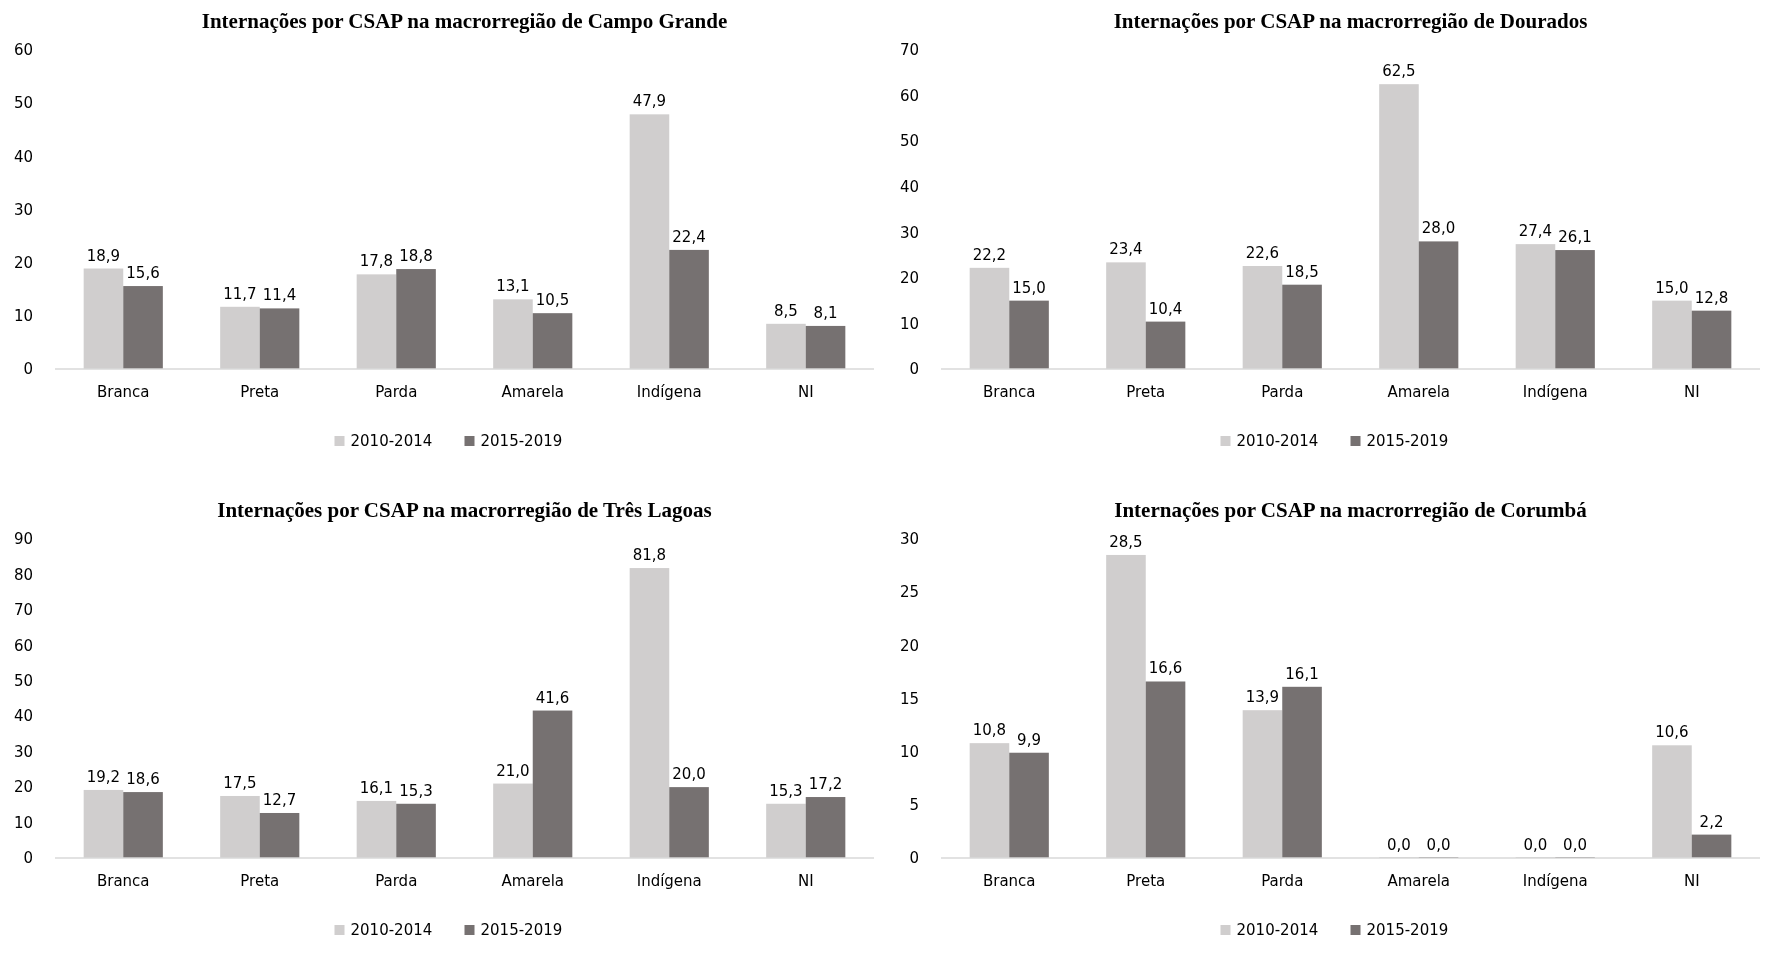 This screenshot has width=1773, height=978. I want to click on data-label: 16,6, so click(1165, 668).